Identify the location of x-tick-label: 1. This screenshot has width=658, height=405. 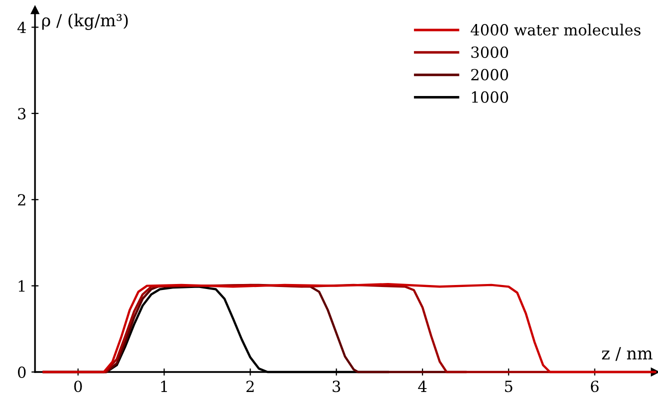
(164, 386).